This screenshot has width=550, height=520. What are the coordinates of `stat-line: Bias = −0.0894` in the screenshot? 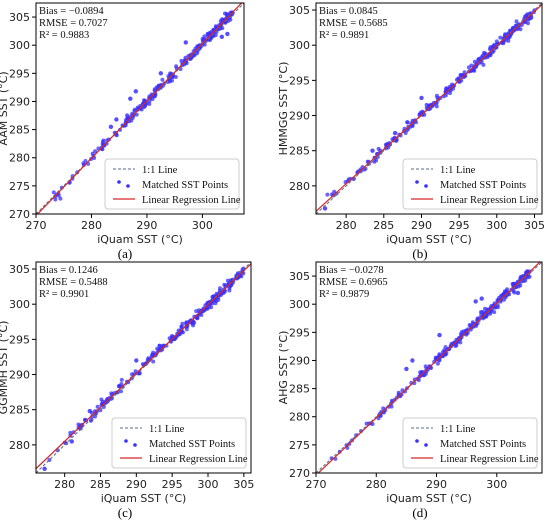 It's located at (71, 11).